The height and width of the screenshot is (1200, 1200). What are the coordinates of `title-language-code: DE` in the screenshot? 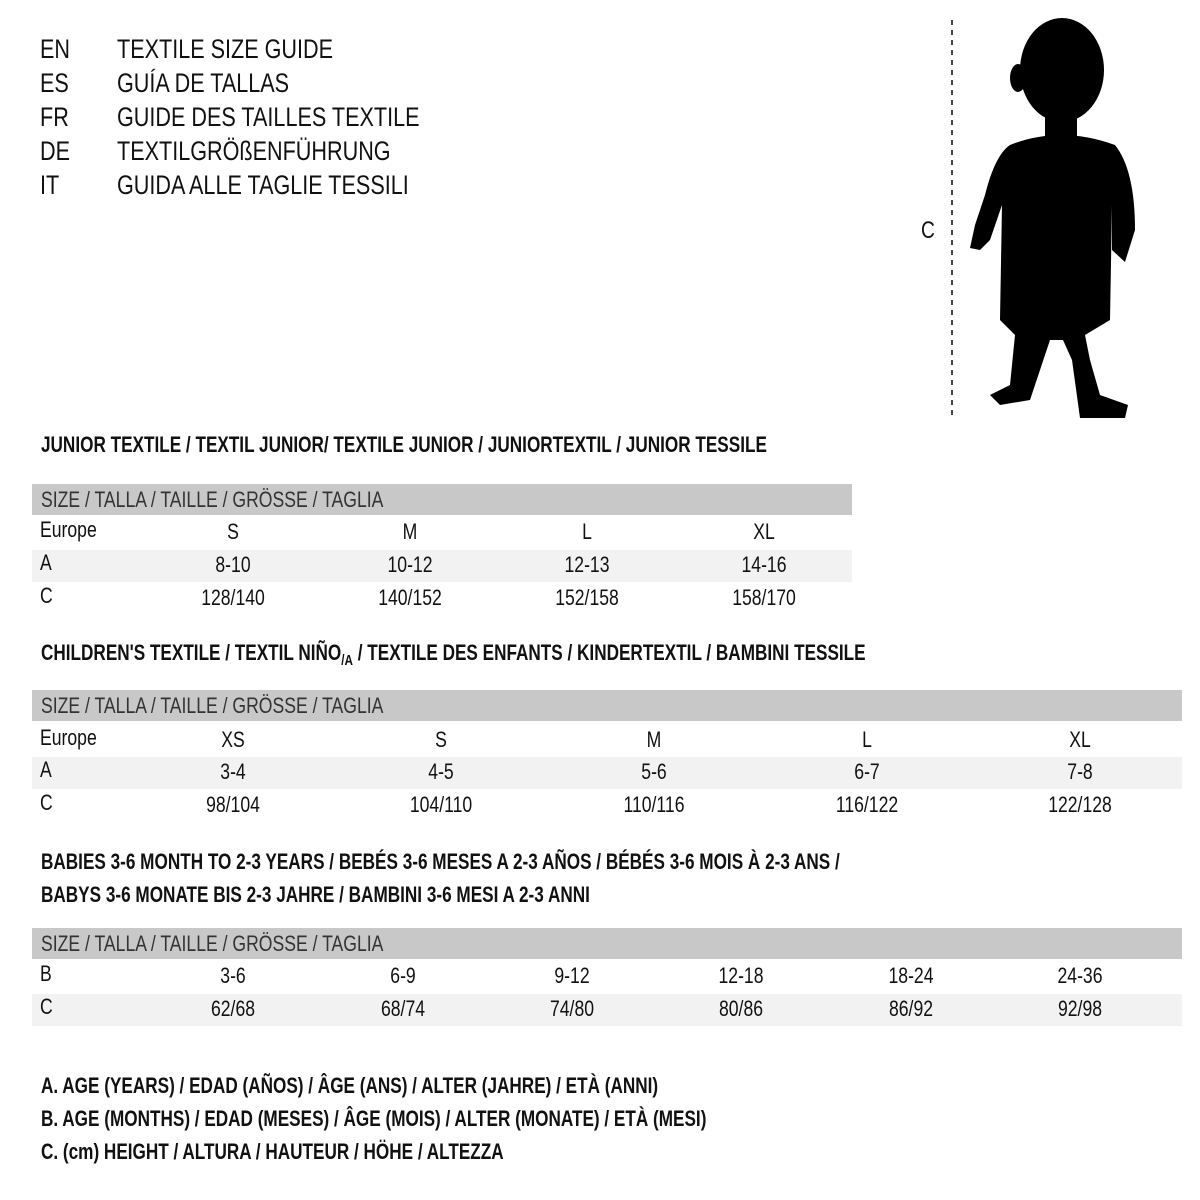 It's located at (55, 151).